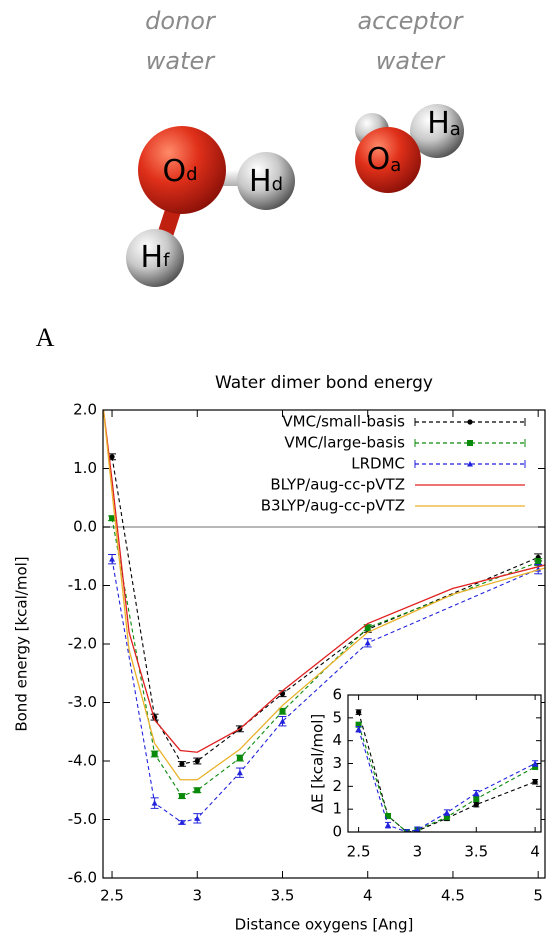  I want to click on plot-area, so click(444, 763).